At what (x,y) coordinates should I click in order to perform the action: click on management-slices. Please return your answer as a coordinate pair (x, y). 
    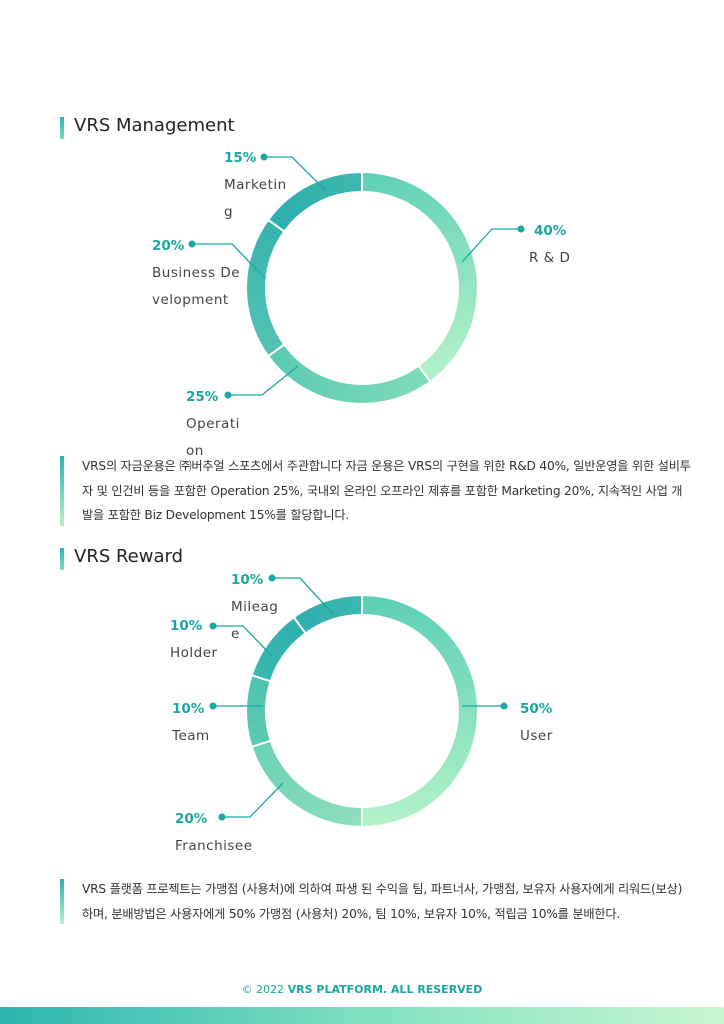
    Looking at the image, I should click on (362, 287).